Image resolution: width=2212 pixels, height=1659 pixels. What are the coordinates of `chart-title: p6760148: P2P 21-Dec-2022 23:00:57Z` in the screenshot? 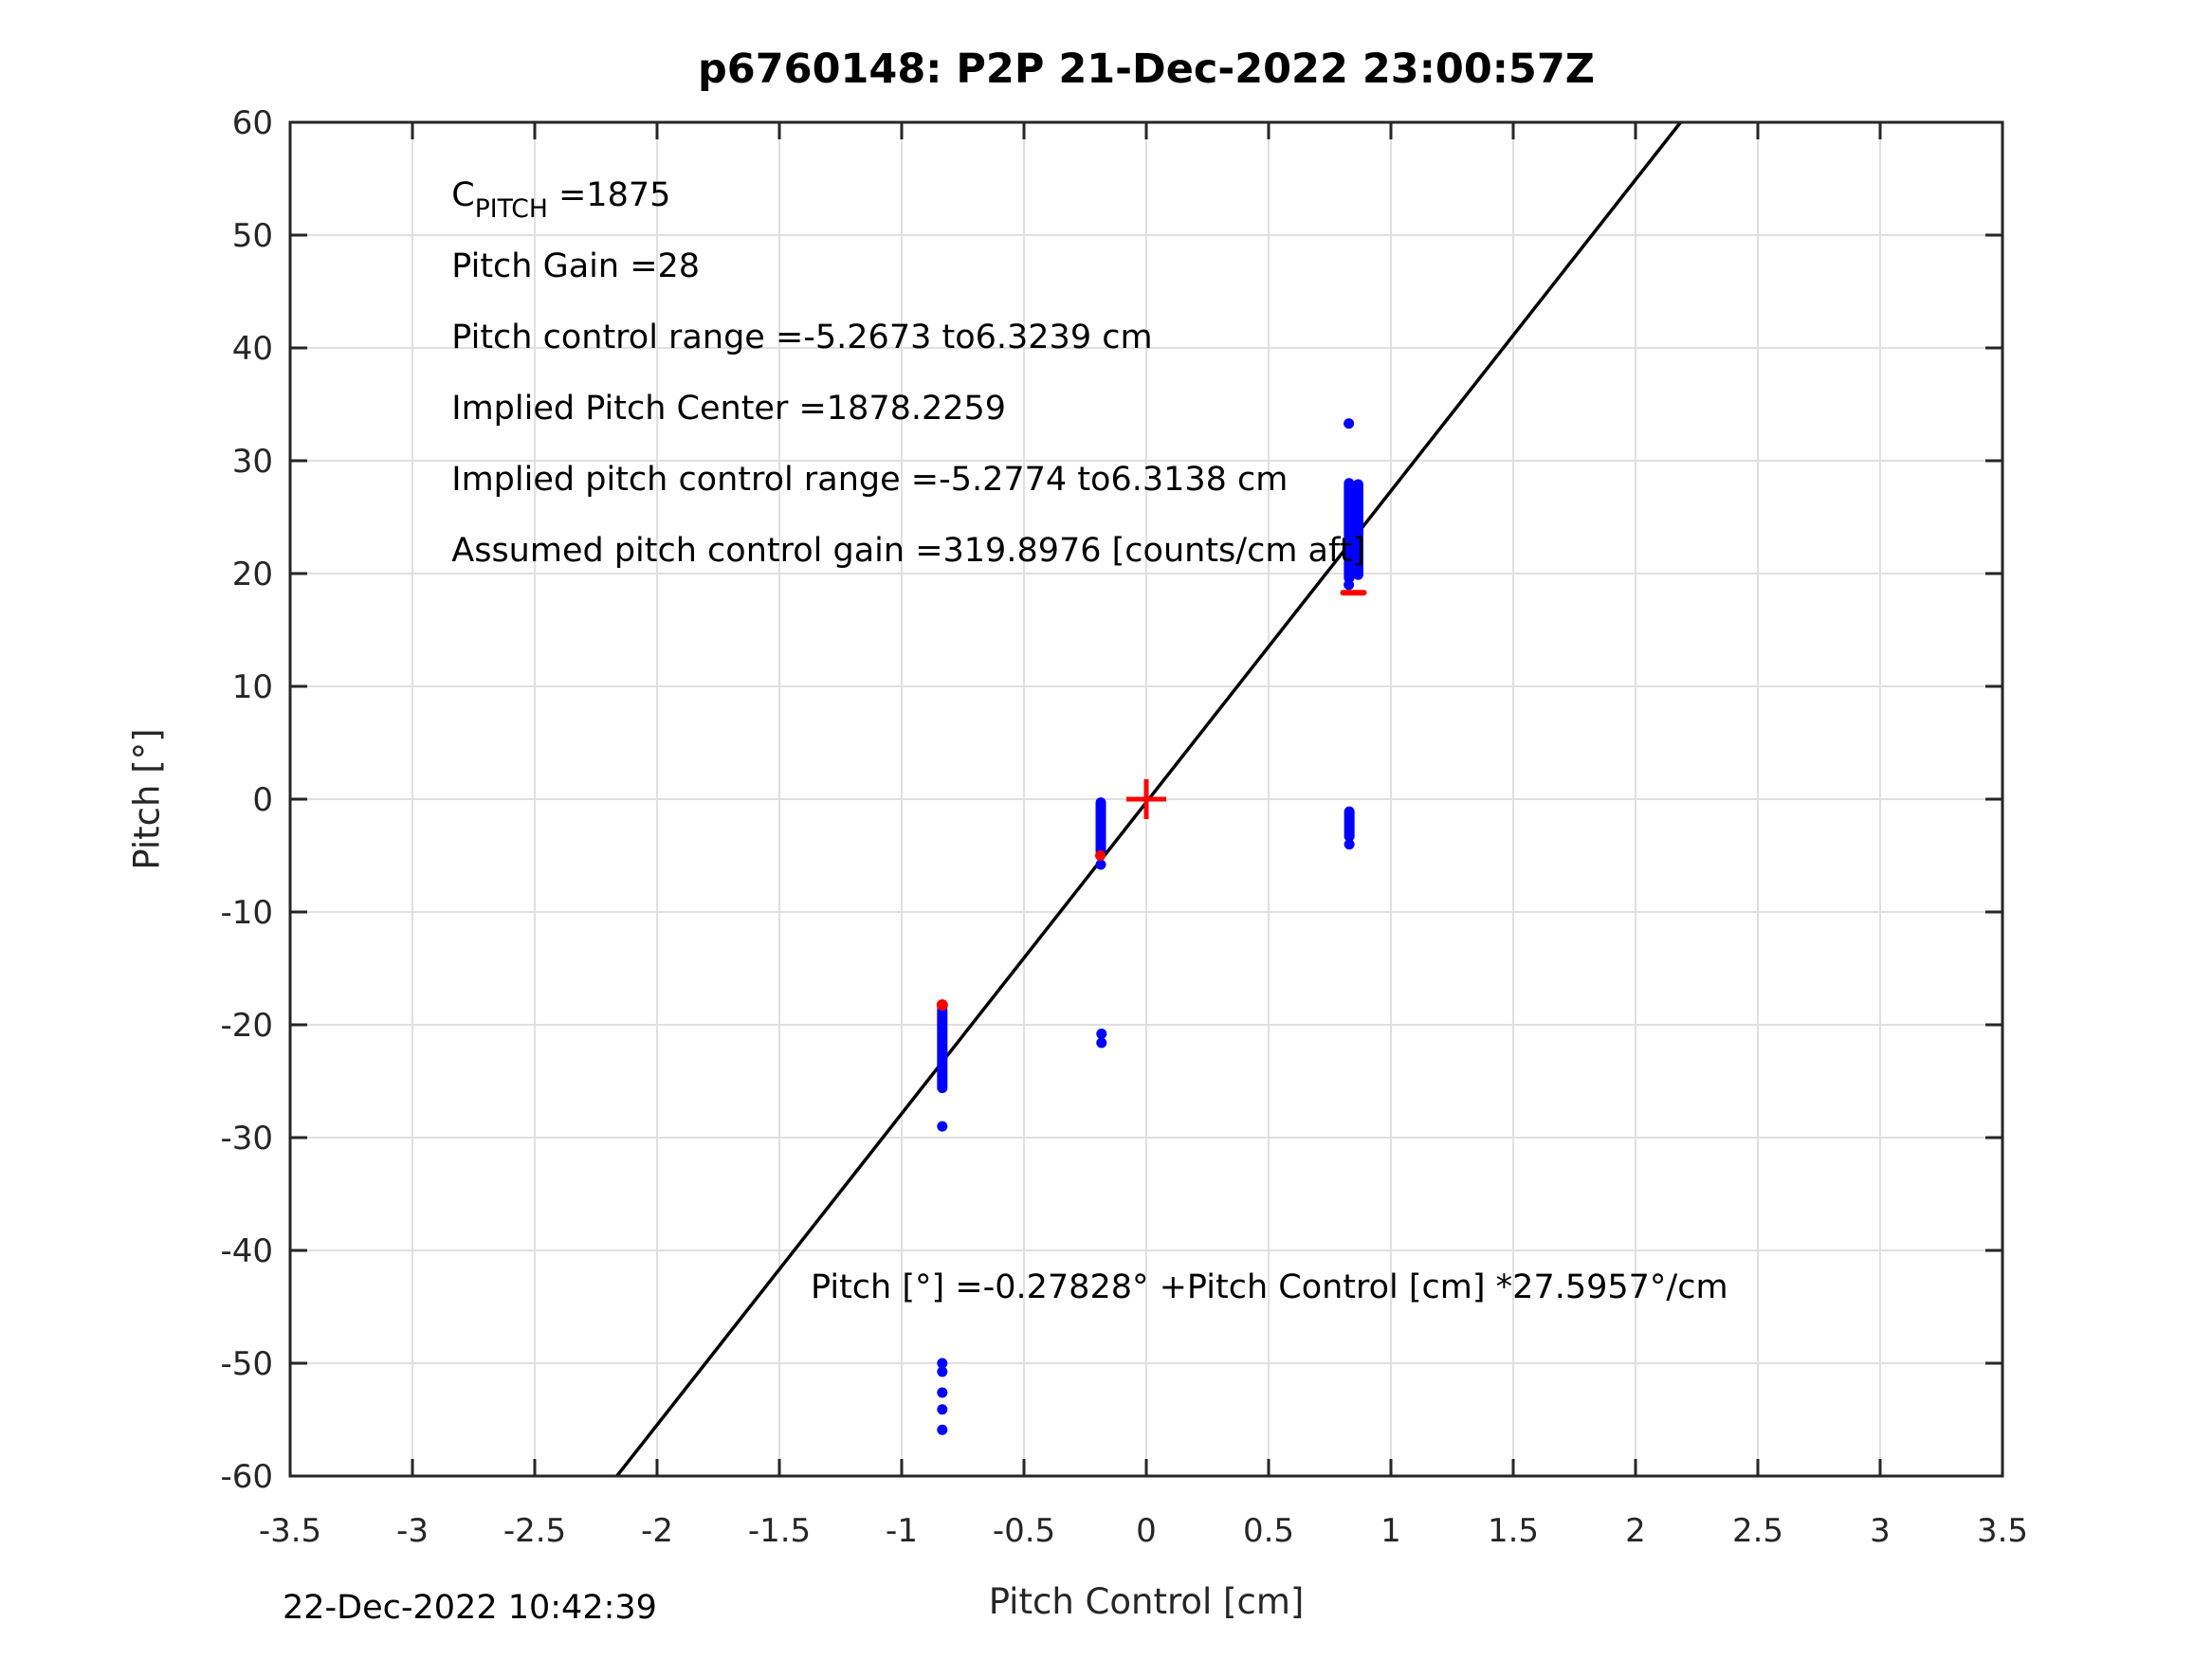 It's located at (1146, 69).